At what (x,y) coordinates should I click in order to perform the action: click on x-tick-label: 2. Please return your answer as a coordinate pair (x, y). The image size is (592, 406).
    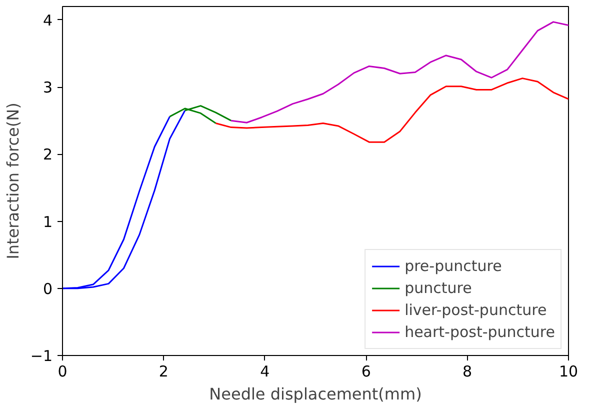
    Looking at the image, I should click on (163, 371).